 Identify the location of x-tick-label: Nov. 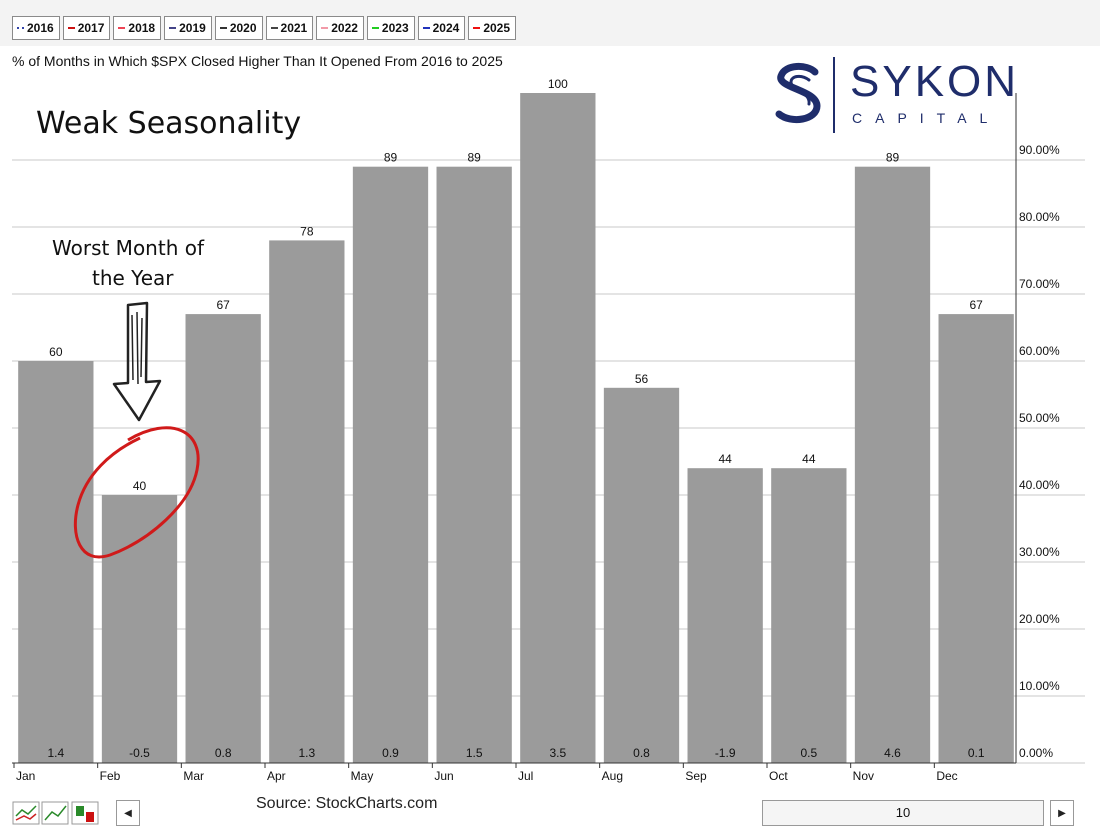
(863, 776).